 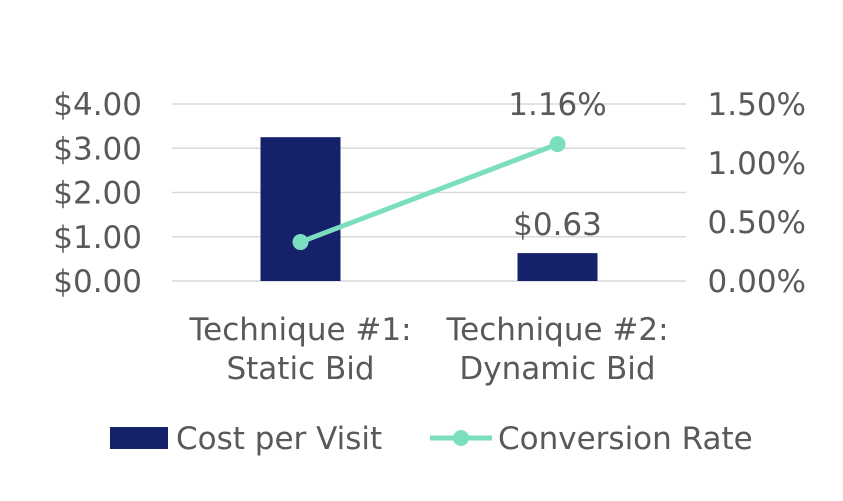 I want to click on conversion-rate-line, so click(x=429, y=193).